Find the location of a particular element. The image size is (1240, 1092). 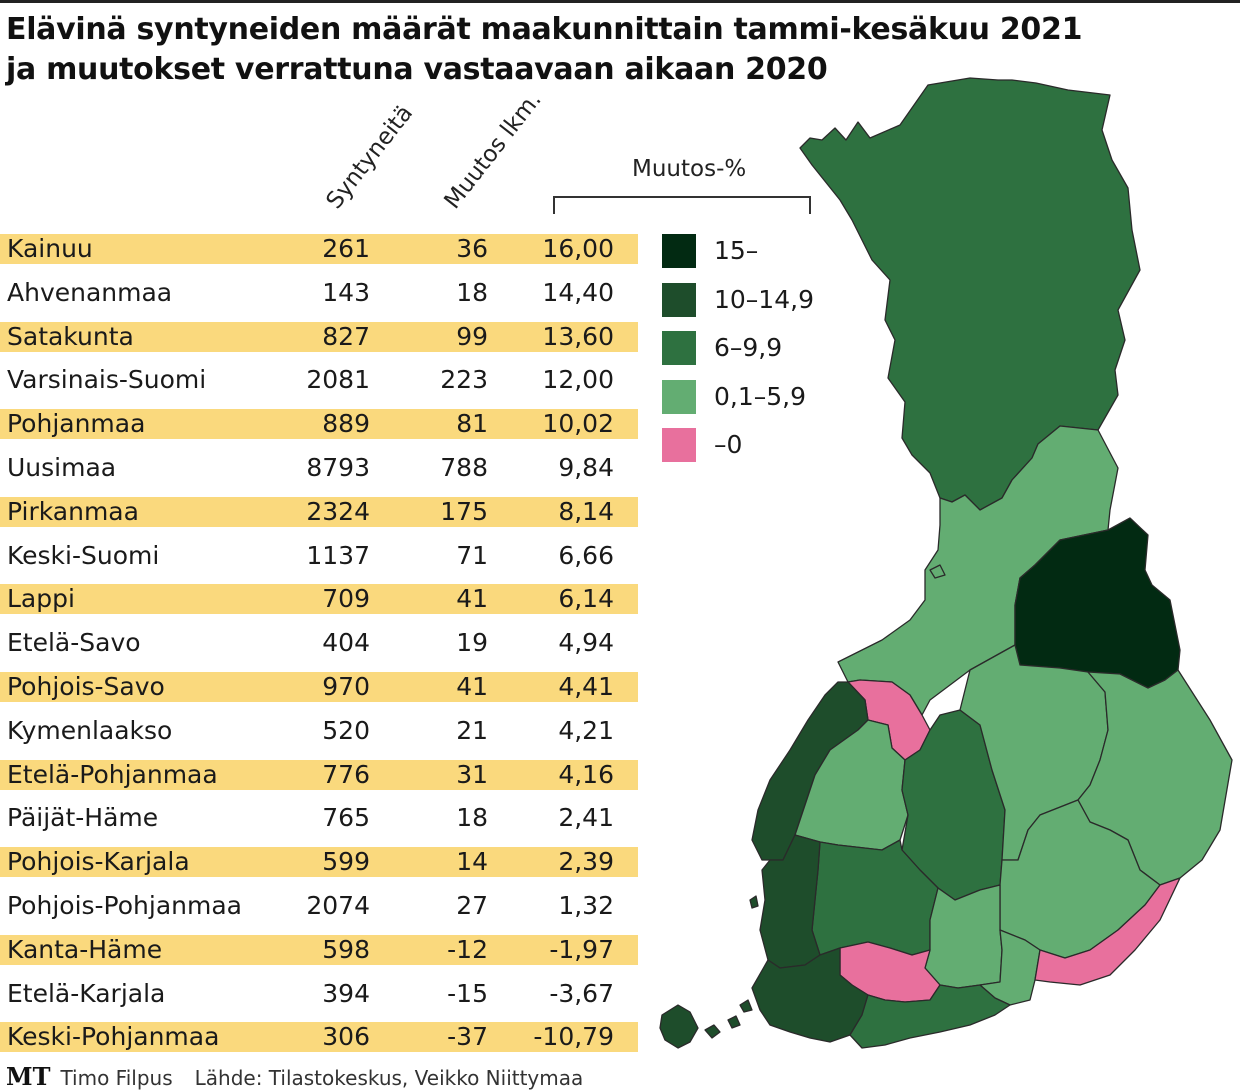

legend-label: 6–9,9 is located at coordinates (748, 347).